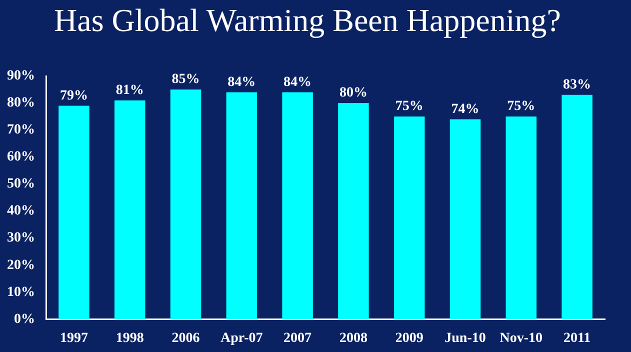  What do you see at coordinates (186, 338) in the screenshot?
I see `x-tick-label: 2006` at bounding box center [186, 338].